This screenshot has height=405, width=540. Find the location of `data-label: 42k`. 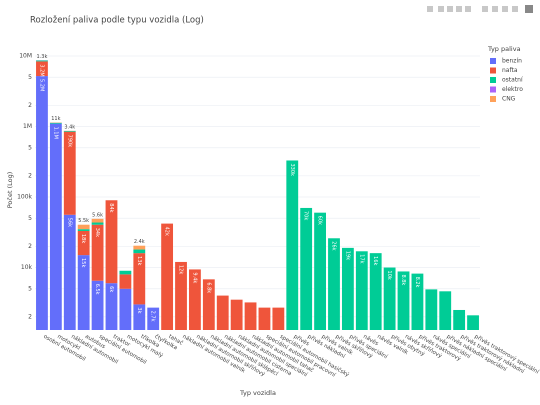

data-label: 42k is located at coordinates (167, 231).